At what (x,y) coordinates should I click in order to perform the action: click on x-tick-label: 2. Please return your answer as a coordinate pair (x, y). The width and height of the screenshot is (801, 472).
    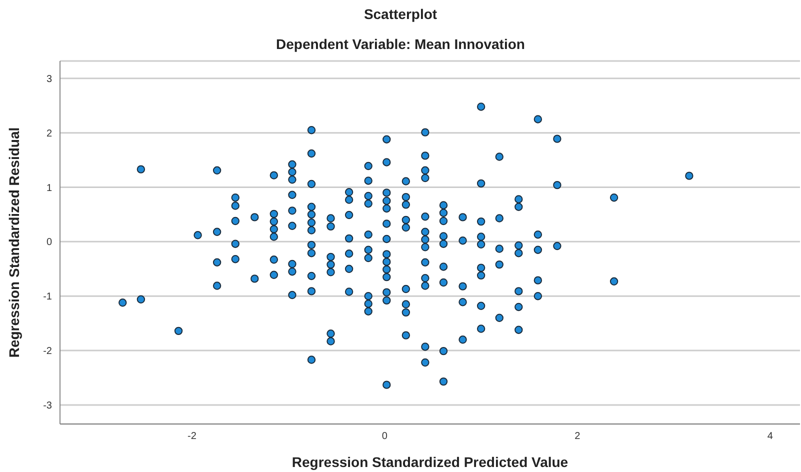
    Looking at the image, I should click on (577, 436).